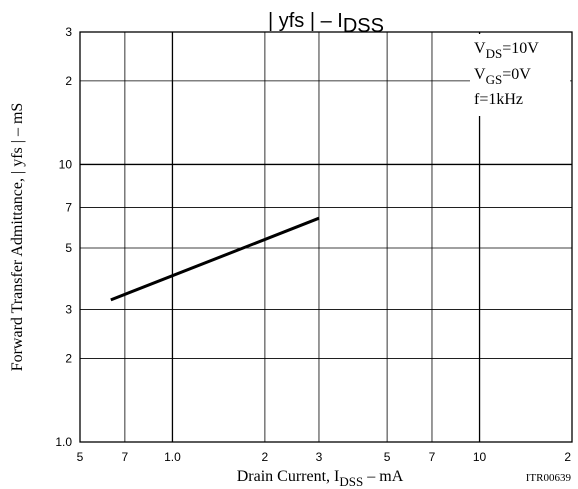 The width and height of the screenshot is (578, 489). What do you see at coordinates (68, 248) in the screenshot?
I see `y-tick-label-3: 5` at bounding box center [68, 248].